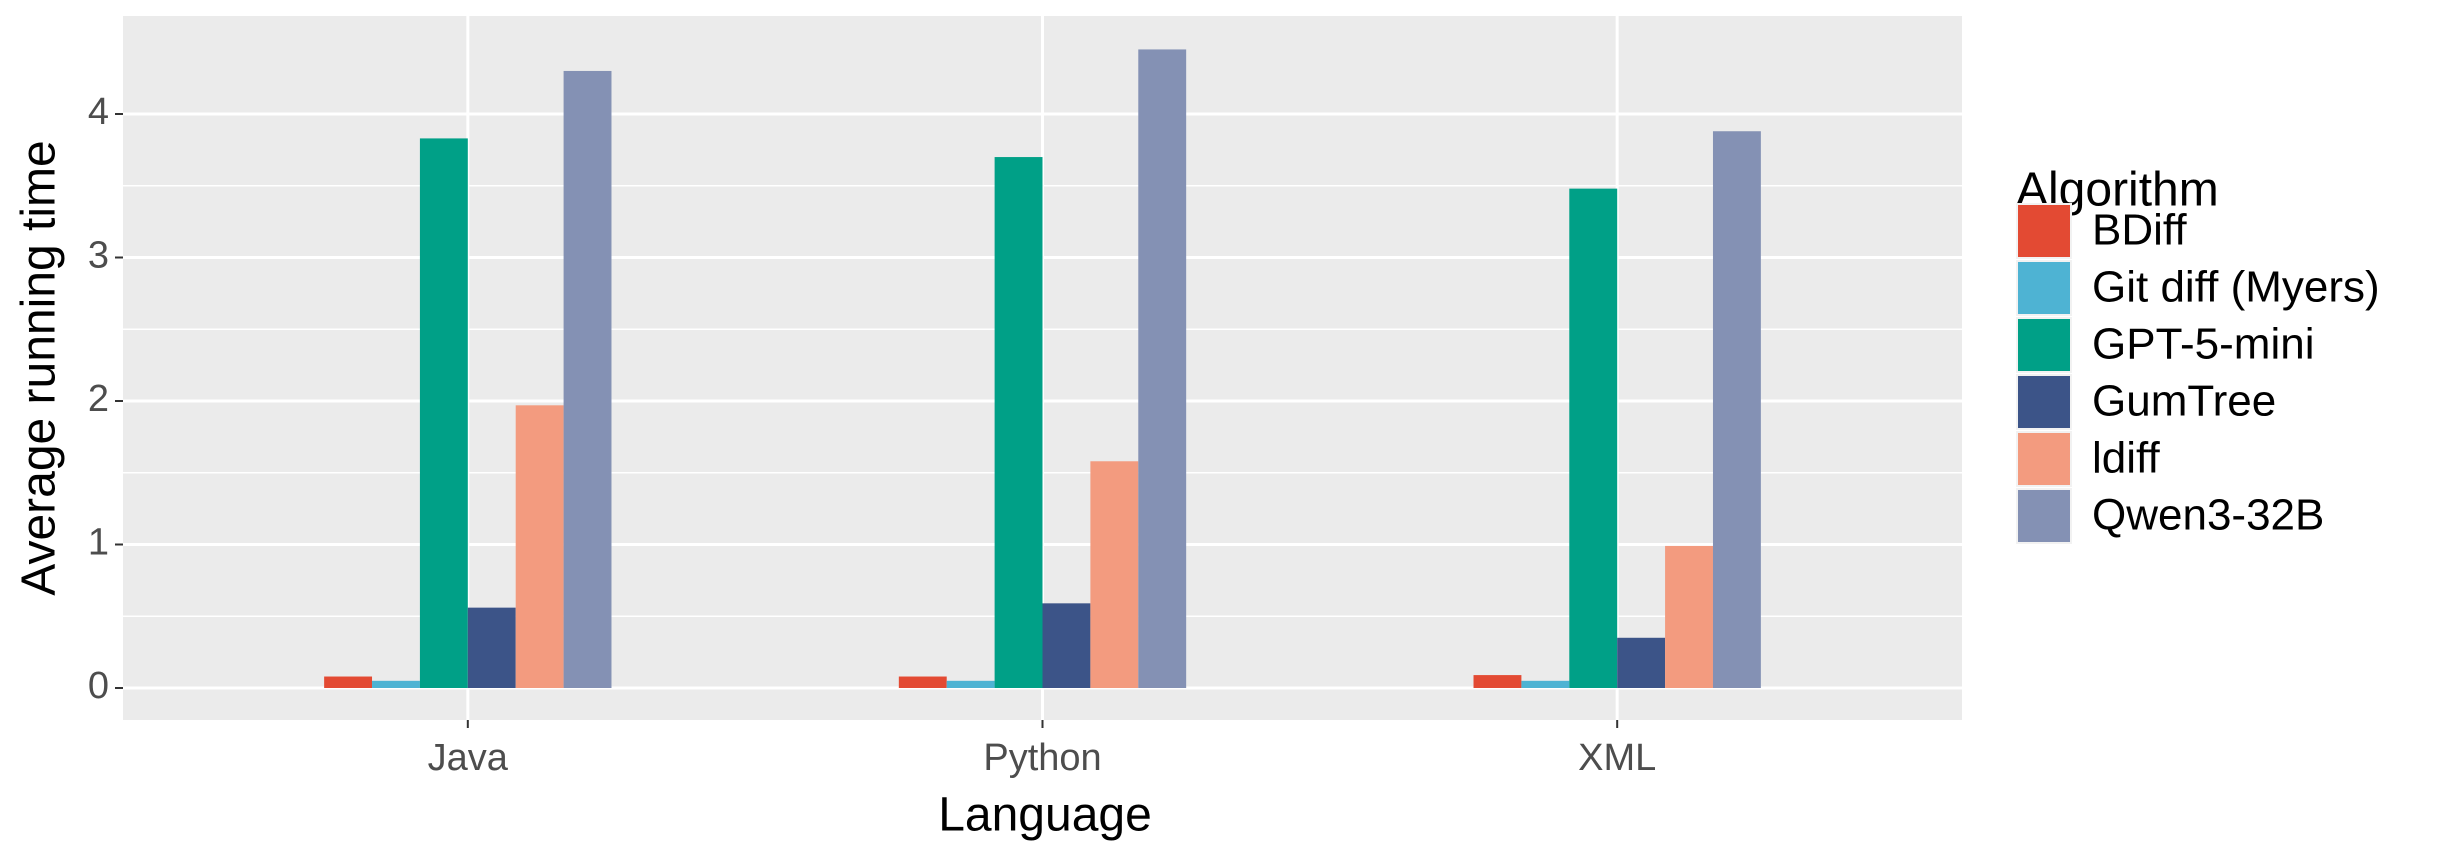 The image size is (2444, 855). Describe the element at coordinates (39, 367) in the screenshot. I see `y-axis-title: Average running time` at that location.